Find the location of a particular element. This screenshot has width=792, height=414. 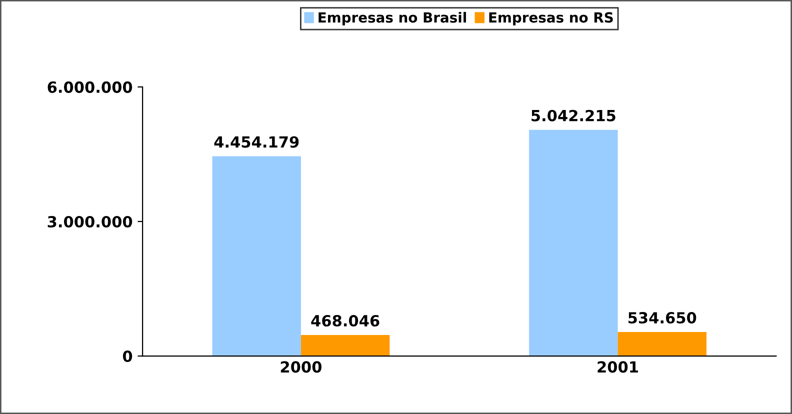

y-tick-label: 3.000.000 is located at coordinates (90, 222).